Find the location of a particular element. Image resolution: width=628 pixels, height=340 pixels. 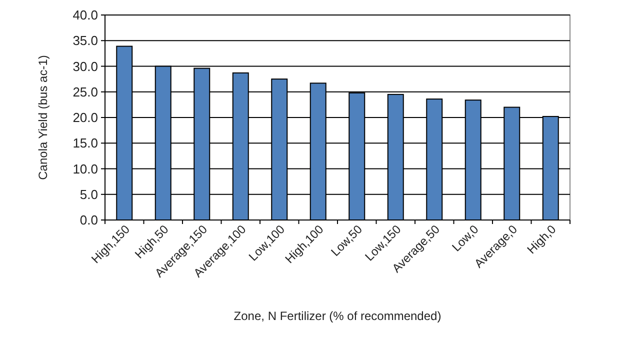

y-tick-label: 5.0 is located at coordinates (89, 194).